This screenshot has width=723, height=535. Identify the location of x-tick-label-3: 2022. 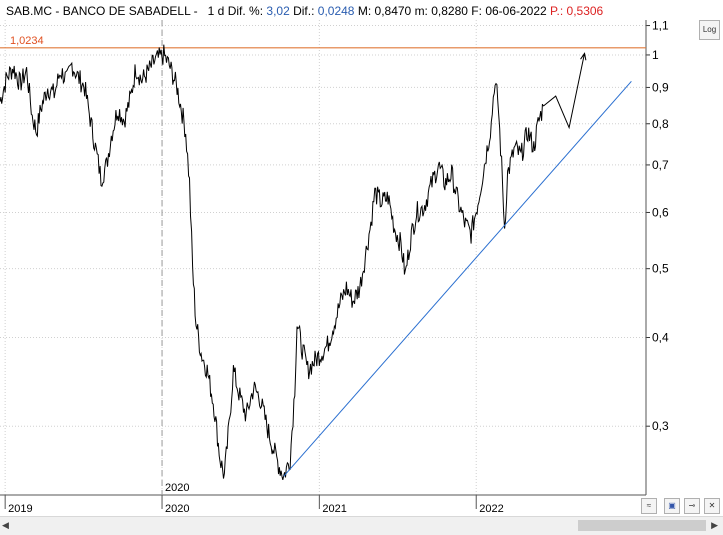
(491, 509).